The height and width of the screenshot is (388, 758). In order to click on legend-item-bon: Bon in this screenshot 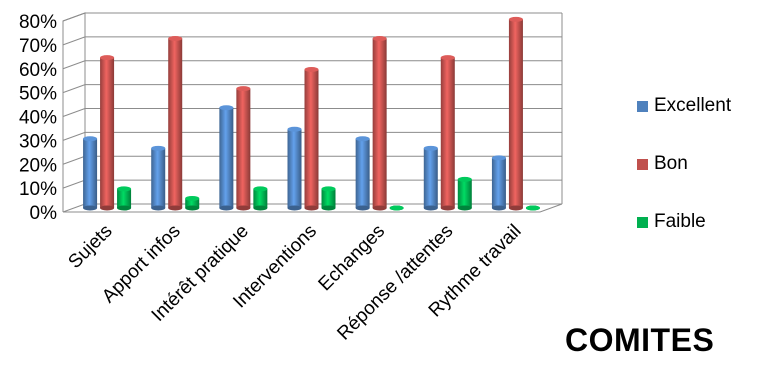, I will do `click(697, 163)`.